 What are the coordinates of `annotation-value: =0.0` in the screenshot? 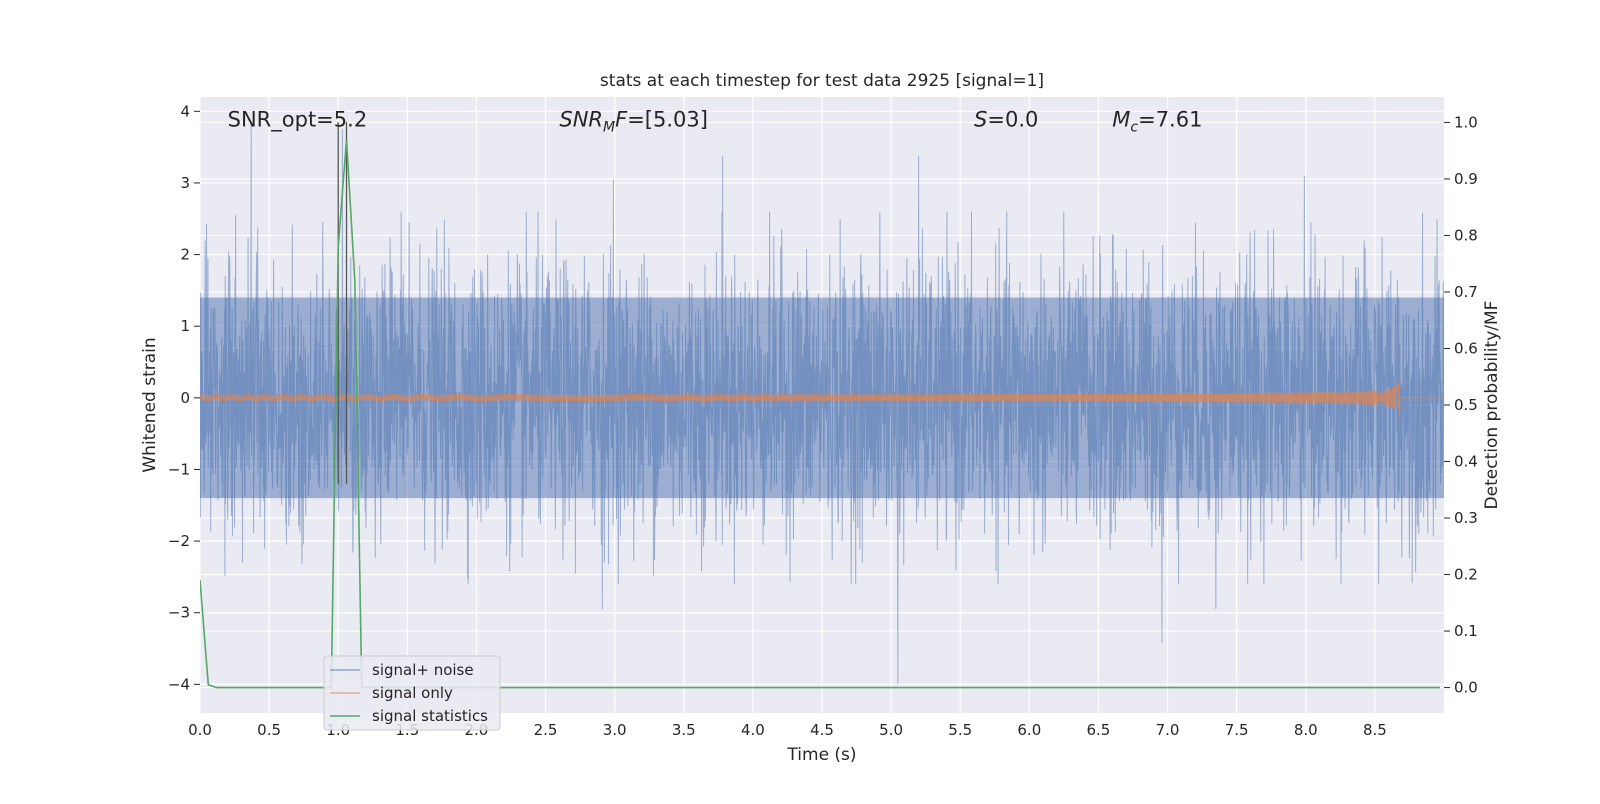 It's located at (1012, 119).